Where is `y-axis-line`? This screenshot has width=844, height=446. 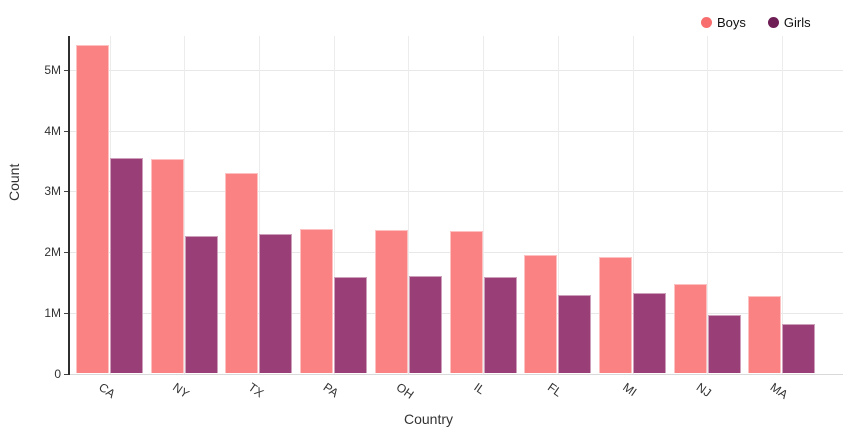 y-axis-line is located at coordinates (69, 205).